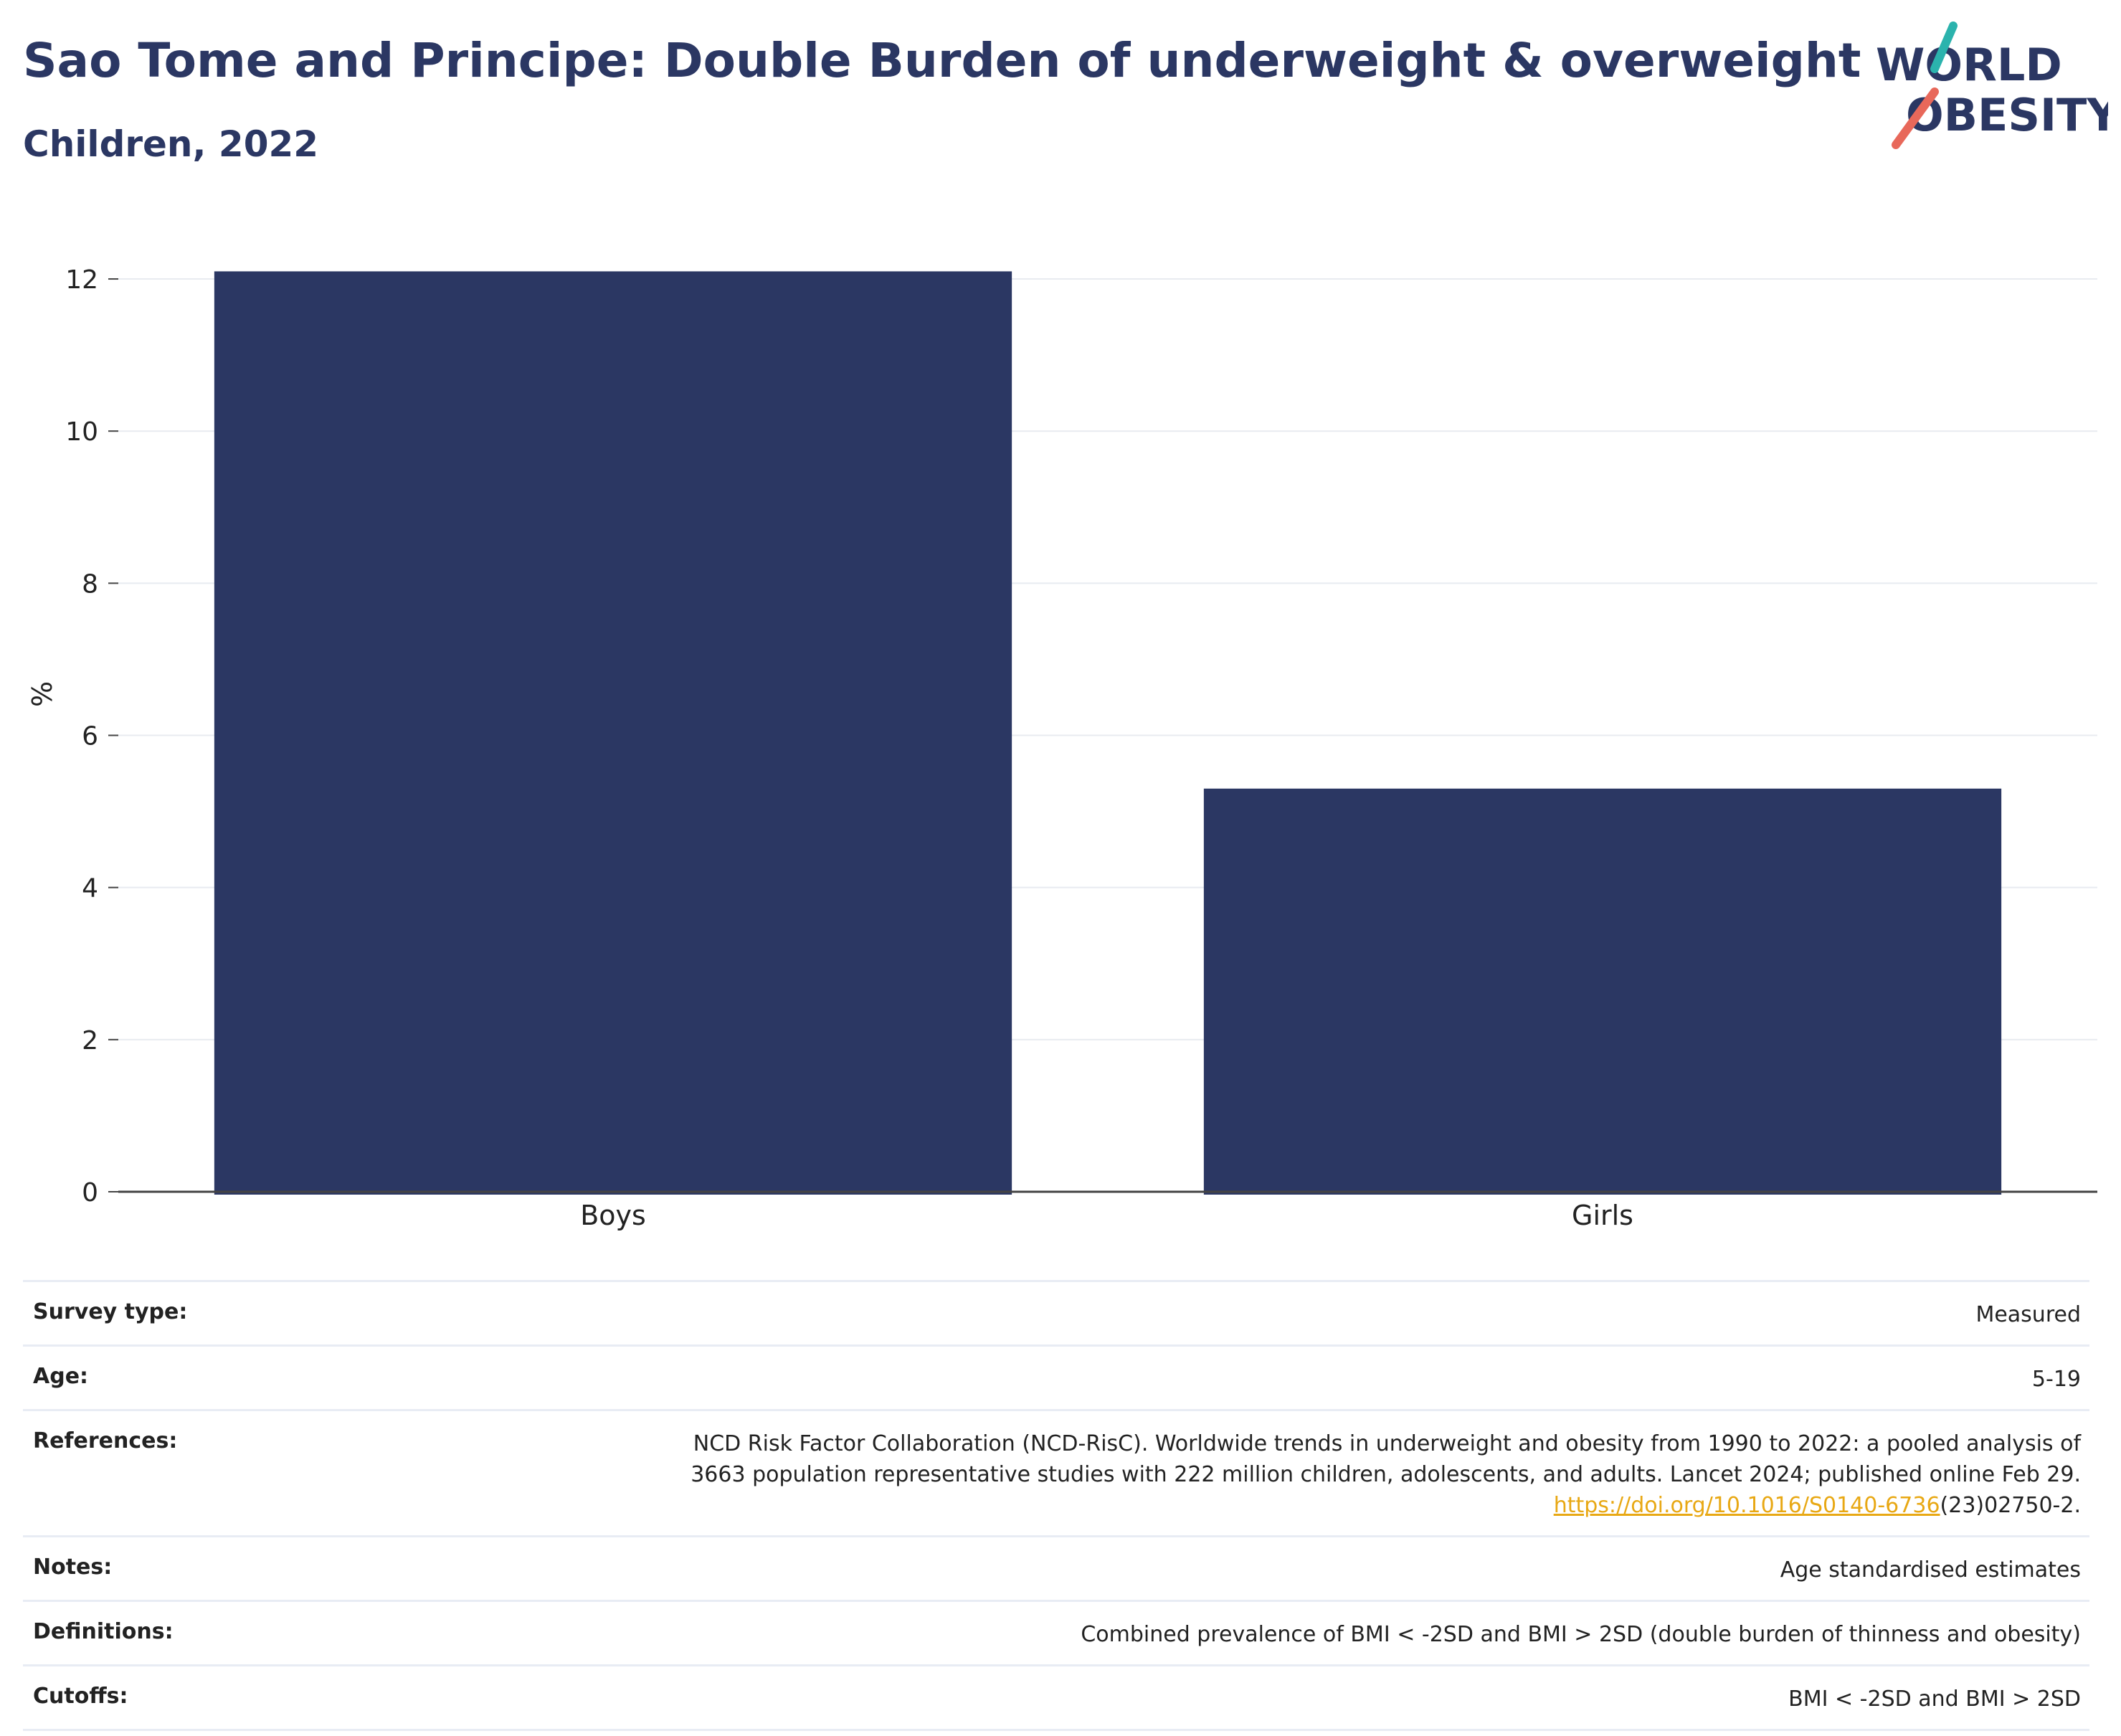 The width and height of the screenshot is (2121, 1736). I want to click on chart-subtitle: Children, 2022, so click(171, 144).